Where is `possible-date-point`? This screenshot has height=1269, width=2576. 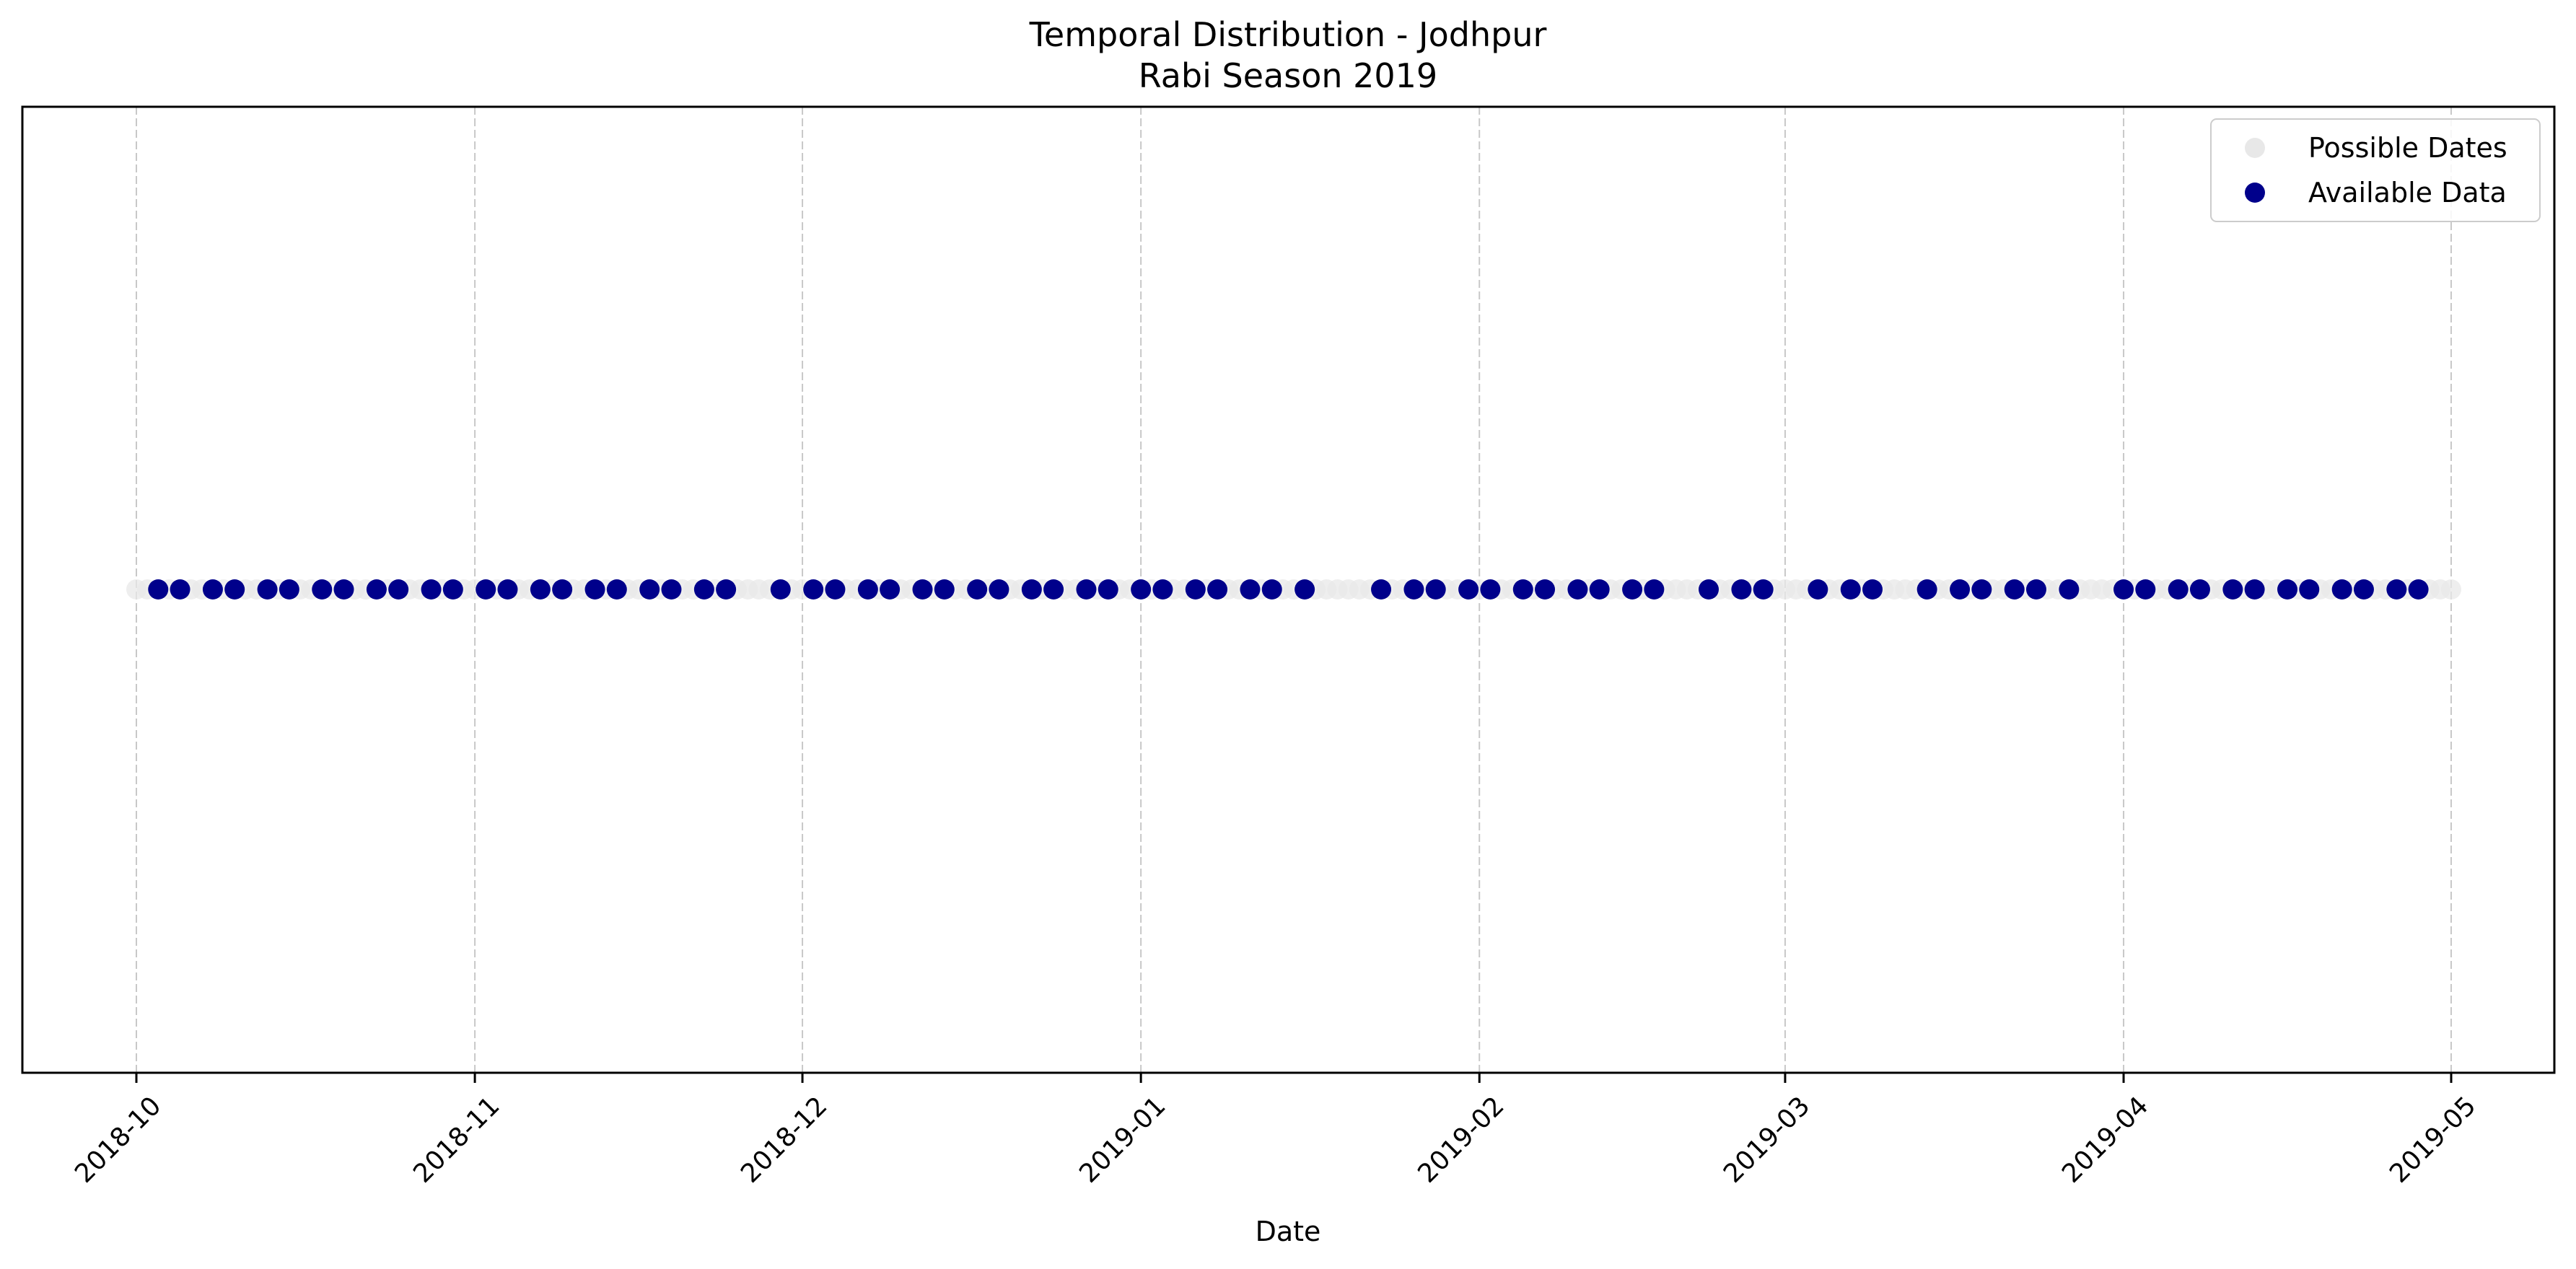 possible-date-point is located at coordinates (2451, 589).